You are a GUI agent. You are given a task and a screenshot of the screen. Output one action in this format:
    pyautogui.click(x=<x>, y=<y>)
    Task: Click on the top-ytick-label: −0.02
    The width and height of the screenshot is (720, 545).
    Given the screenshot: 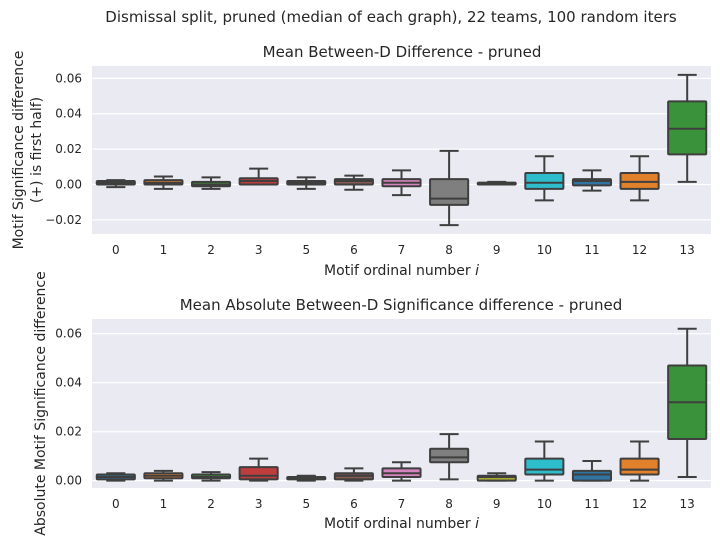 What is the action you would take?
    pyautogui.click(x=63, y=220)
    